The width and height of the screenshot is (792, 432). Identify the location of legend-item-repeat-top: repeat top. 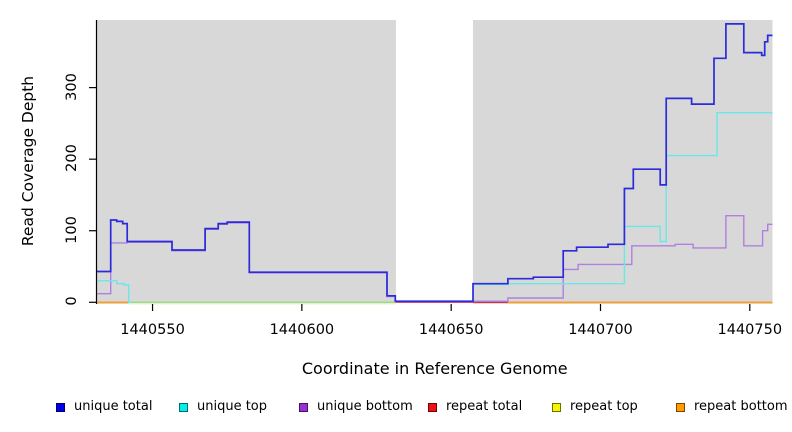
(595, 407).